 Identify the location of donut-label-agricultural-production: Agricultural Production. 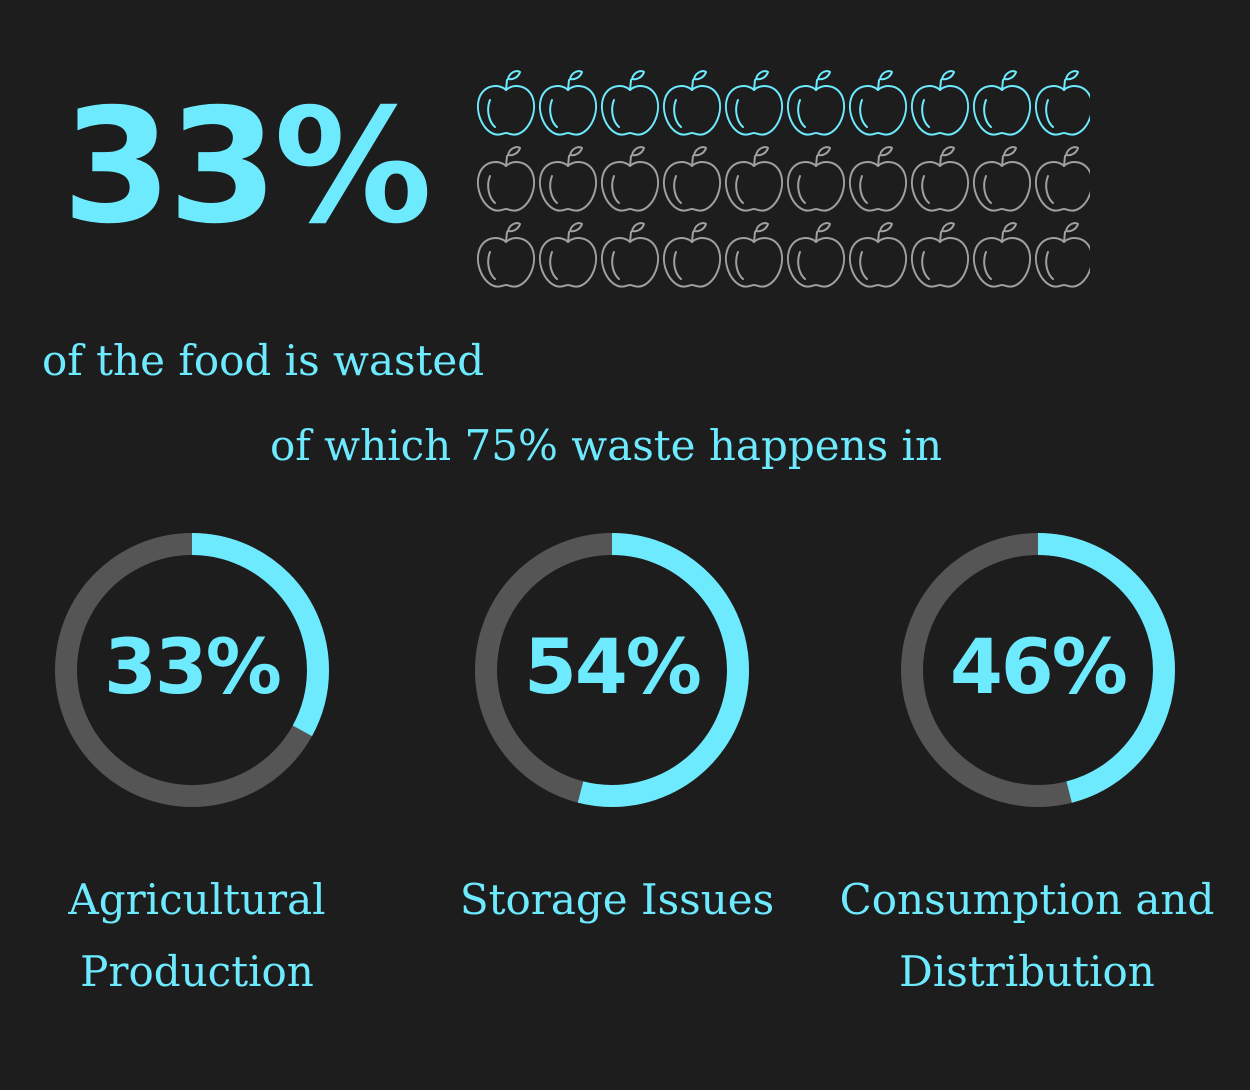
(198, 936).